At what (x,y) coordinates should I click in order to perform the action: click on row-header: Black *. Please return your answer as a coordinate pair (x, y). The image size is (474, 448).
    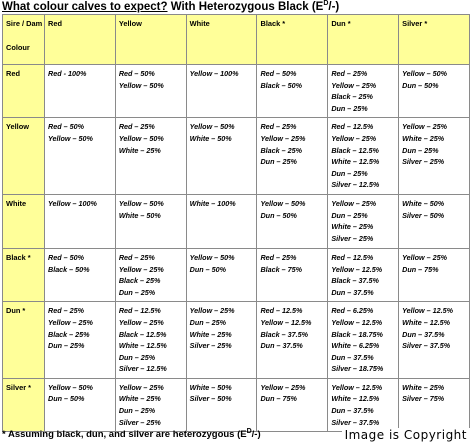
    Looking at the image, I should click on (23, 275).